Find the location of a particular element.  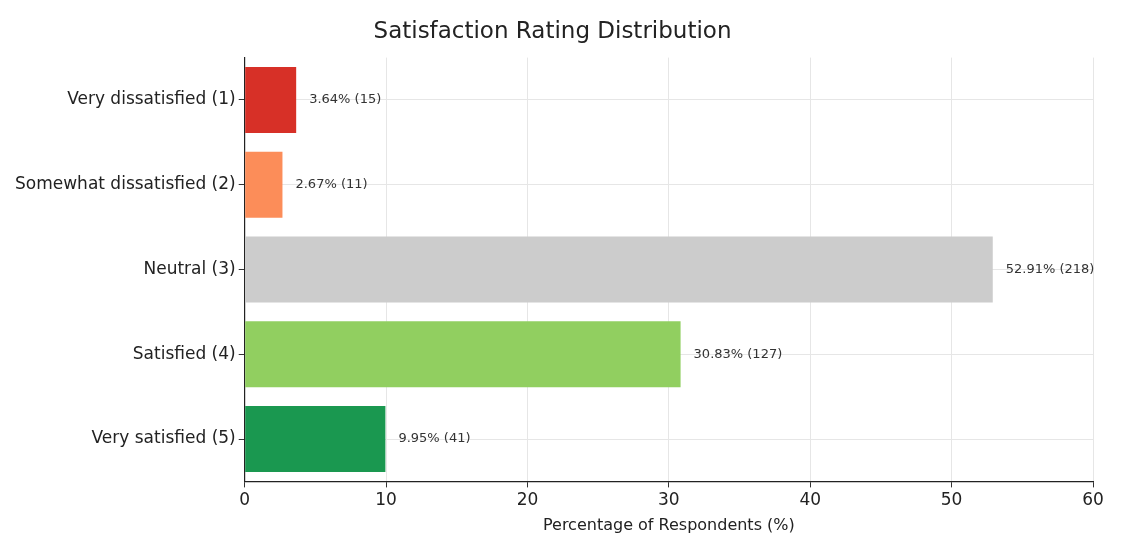

x-tick-label: 40 is located at coordinates (810, 499).